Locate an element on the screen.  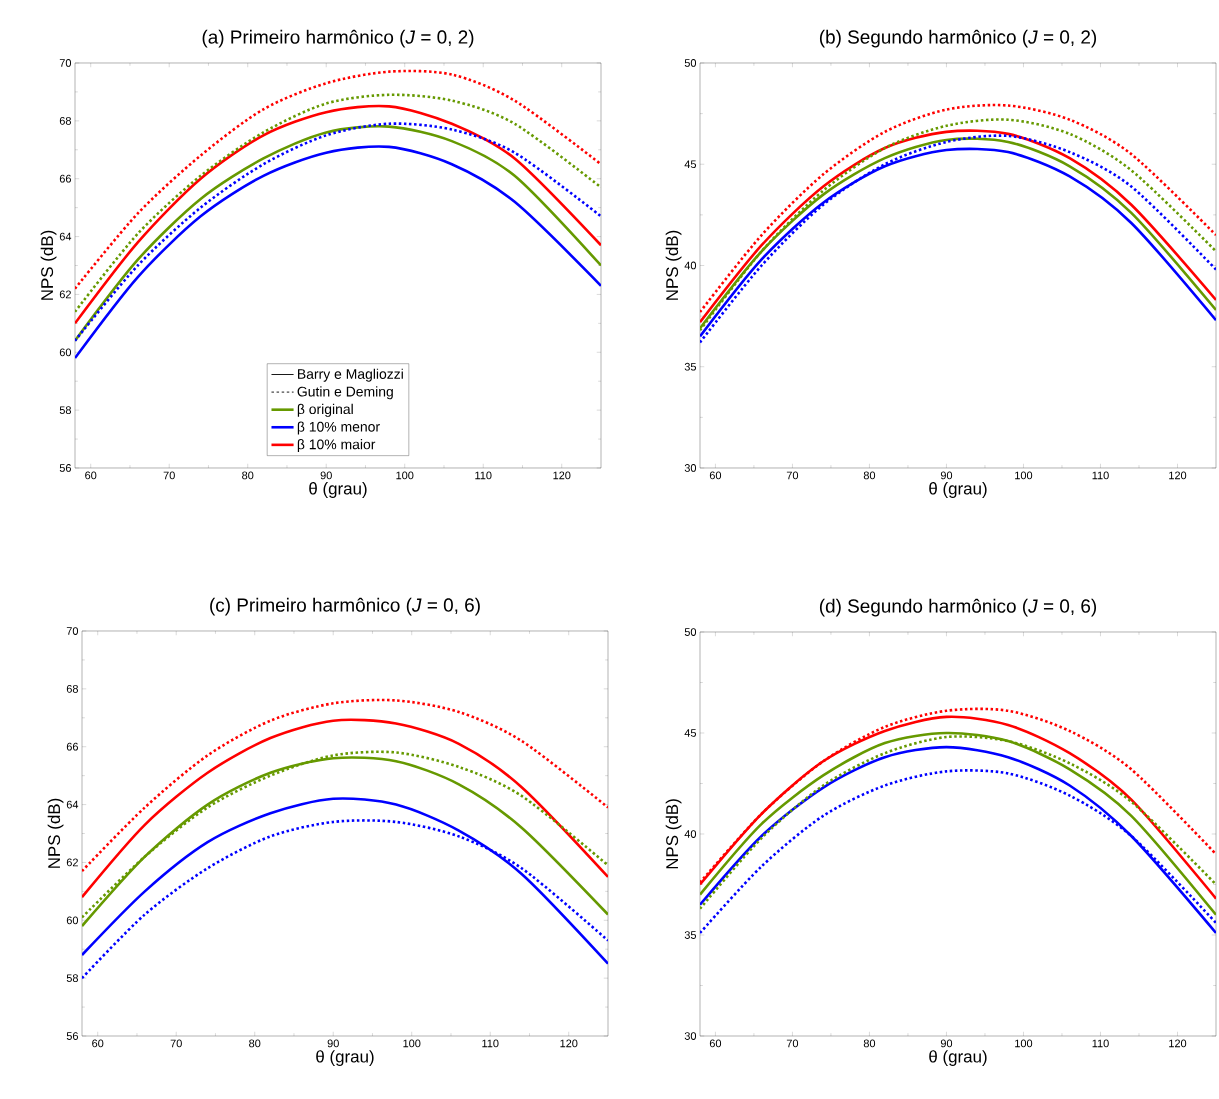
legend-label: Barry e Magliozzi is located at coordinates (350, 375).